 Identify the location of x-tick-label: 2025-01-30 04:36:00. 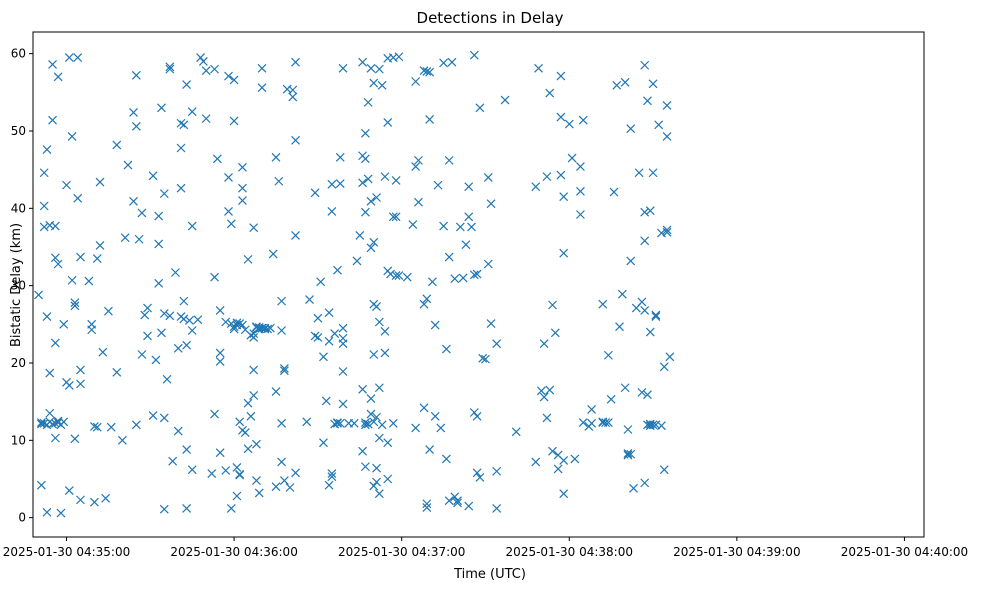
(233, 552).